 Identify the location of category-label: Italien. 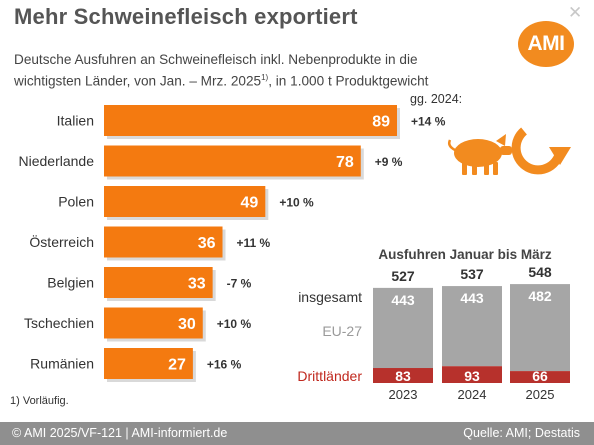
(75, 121).